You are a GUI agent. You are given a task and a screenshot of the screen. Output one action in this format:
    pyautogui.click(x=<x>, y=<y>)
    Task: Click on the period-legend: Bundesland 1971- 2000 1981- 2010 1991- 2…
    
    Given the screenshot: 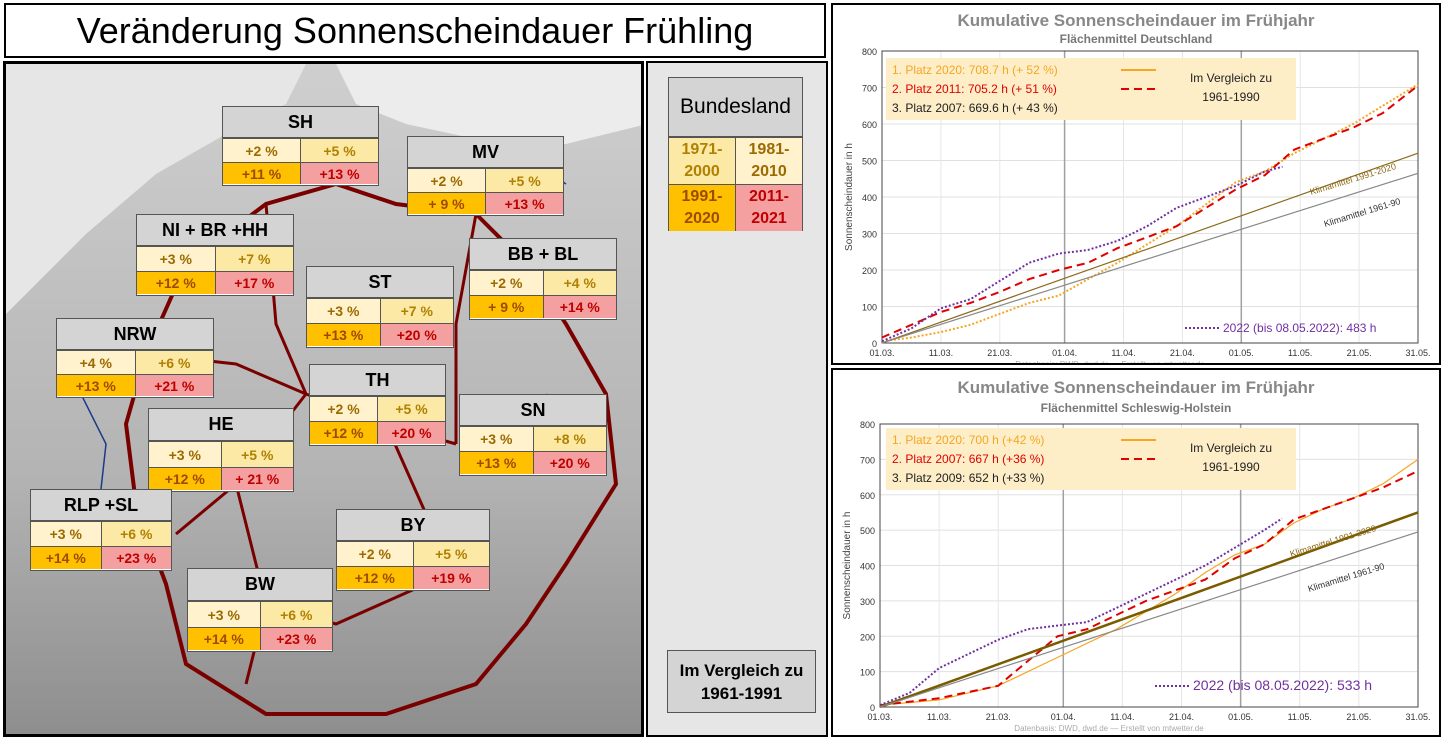 What is the action you would take?
    pyautogui.click(x=735, y=154)
    